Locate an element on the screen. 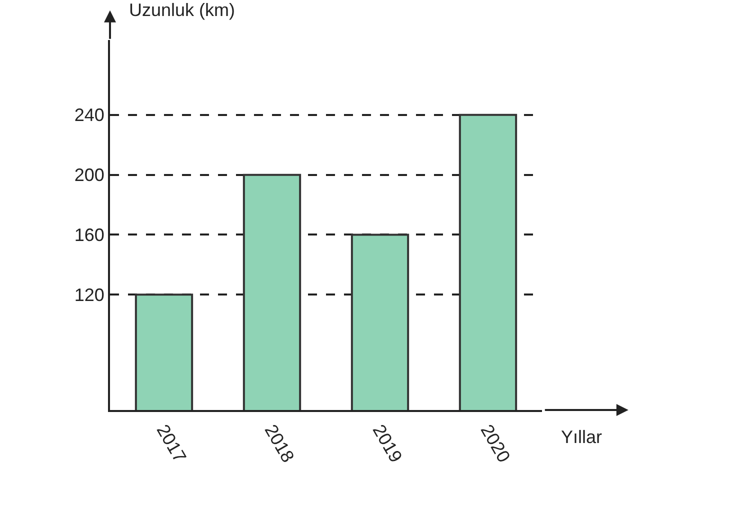 Image resolution: width=742 pixels, height=516 pixels. y-tick-label: 240 is located at coordinates (89, 115).